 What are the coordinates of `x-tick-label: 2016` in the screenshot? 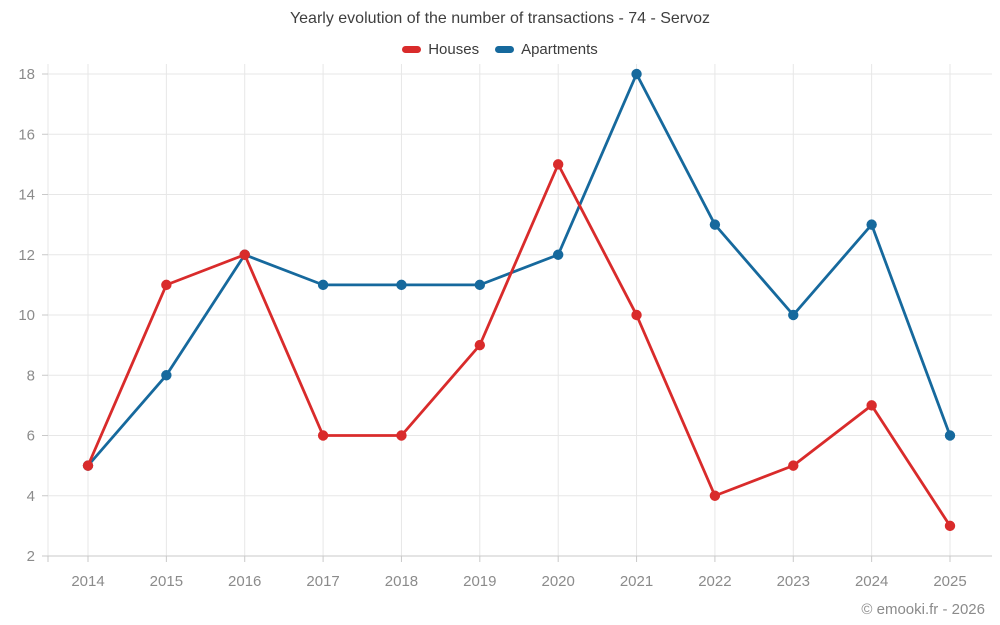 It's located at (244, 581).